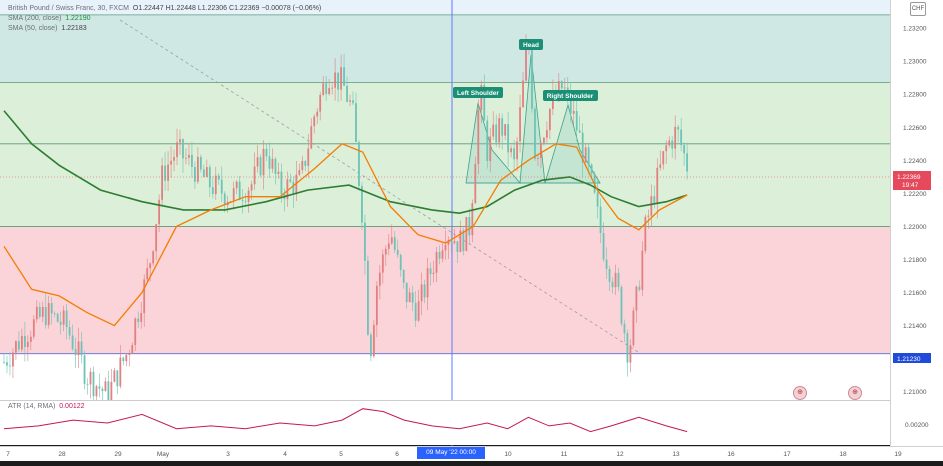 Image resolution: width=943 pixels, height=466 pixels. Describe the element at coordinates (915, 62) in the screenshot. I see `price-tick-label: 1.23000` at that location.